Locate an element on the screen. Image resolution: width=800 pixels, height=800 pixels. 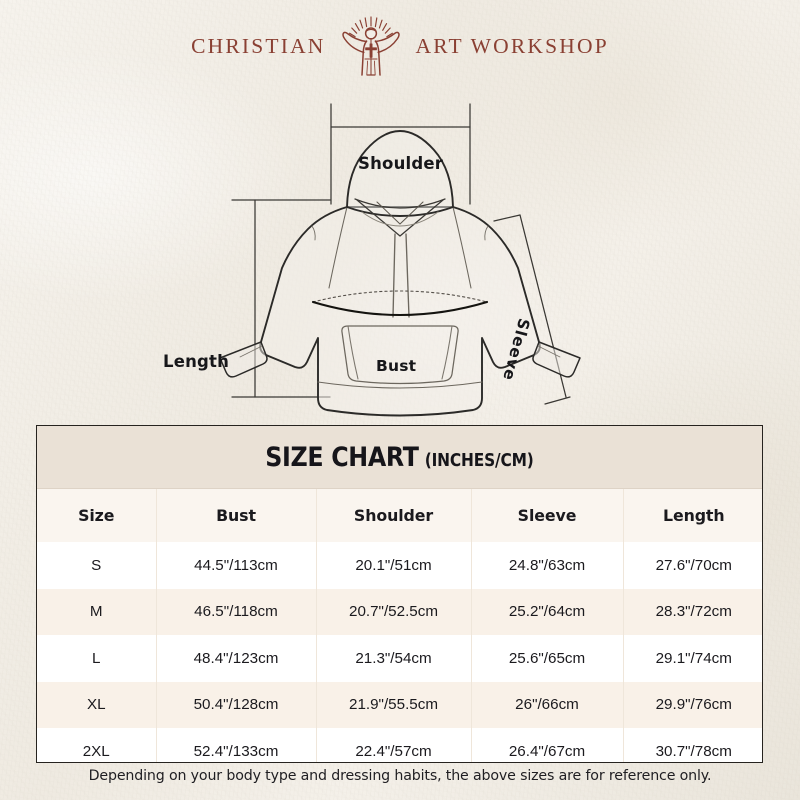
cell-sleeve: 24.8"/63cm is located at coordinates (547, 565).